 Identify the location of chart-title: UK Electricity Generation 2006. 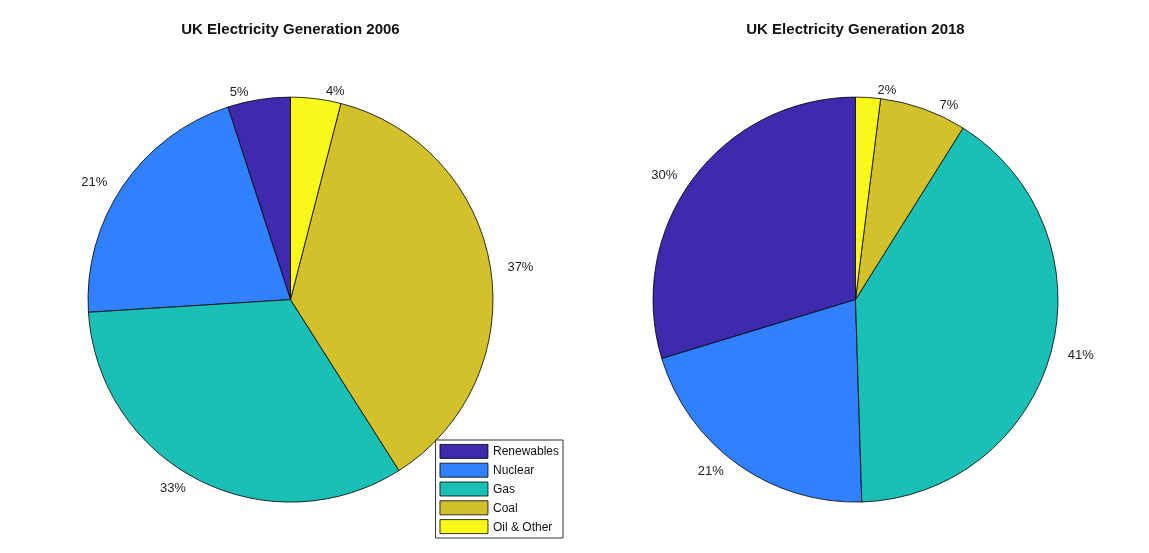
(290, 28).